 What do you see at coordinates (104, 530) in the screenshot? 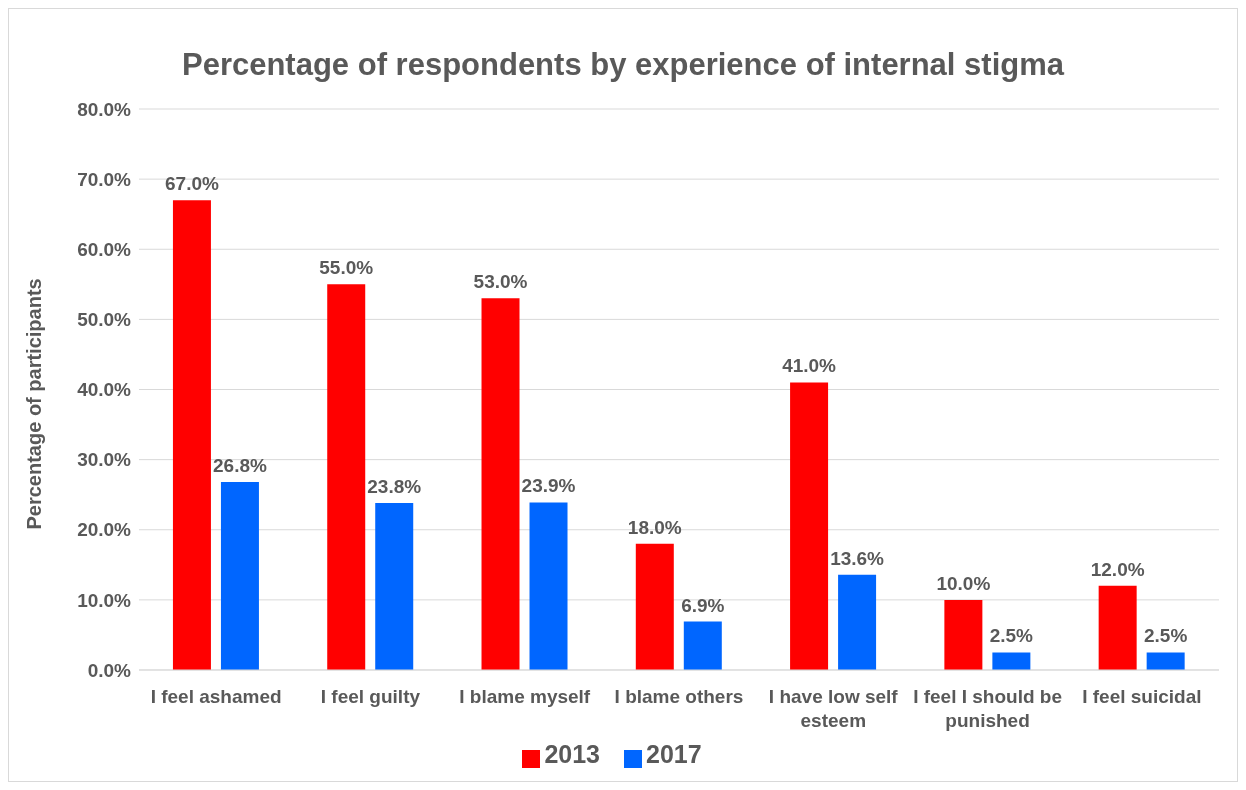
I see `y-tick-label: 20.0%` at bounding box center [104, 530].